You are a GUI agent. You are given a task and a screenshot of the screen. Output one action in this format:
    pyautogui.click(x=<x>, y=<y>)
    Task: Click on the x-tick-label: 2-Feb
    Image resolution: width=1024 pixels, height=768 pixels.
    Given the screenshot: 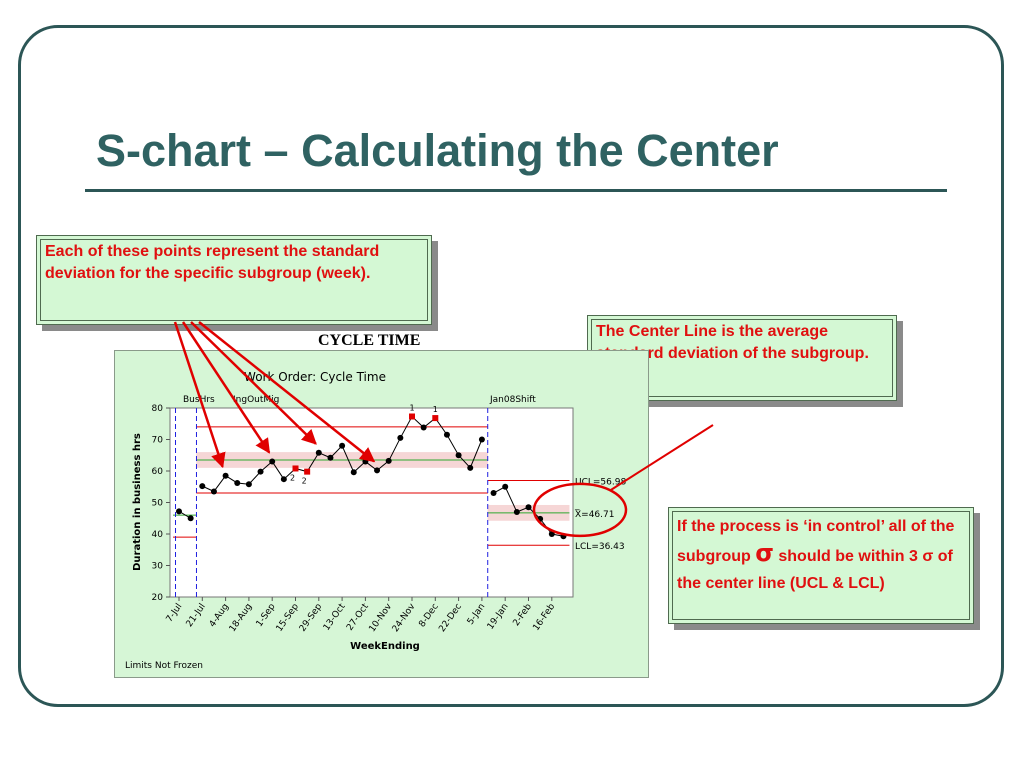 What is the action you would take?
    pyautogui.click(x=522, y=615)
    